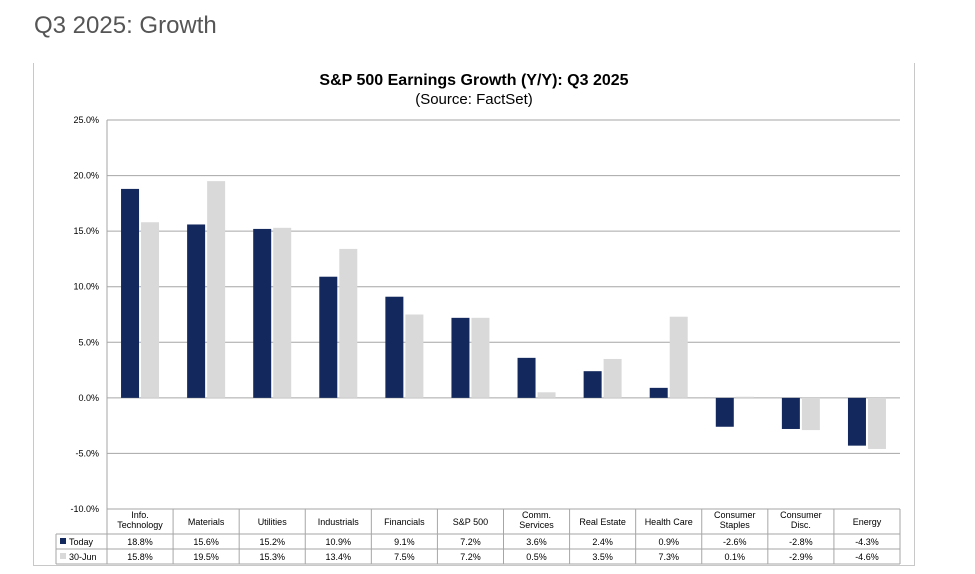 This screenshot has height=574, width=975. Describe the element at coordinates (81, 542) in the screenshot. I see `legend-label: Today` at that location.